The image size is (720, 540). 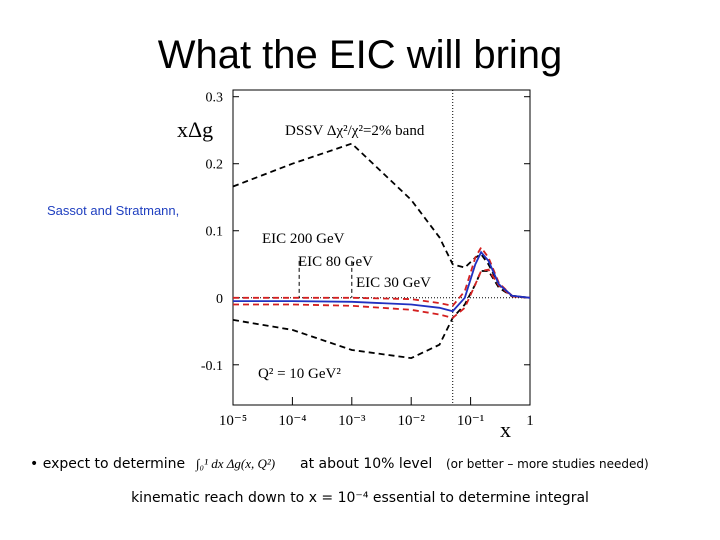 I want to click on x-tick-label: 10⁻³, so click(x=352, y=421).